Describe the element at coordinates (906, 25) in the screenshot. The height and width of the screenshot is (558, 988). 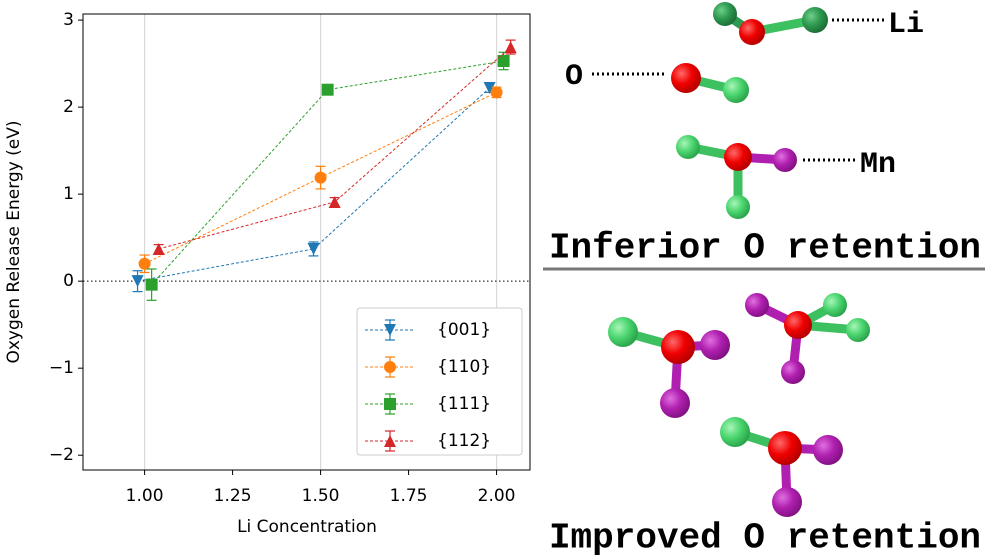
I see `li-label: Li` at that location.